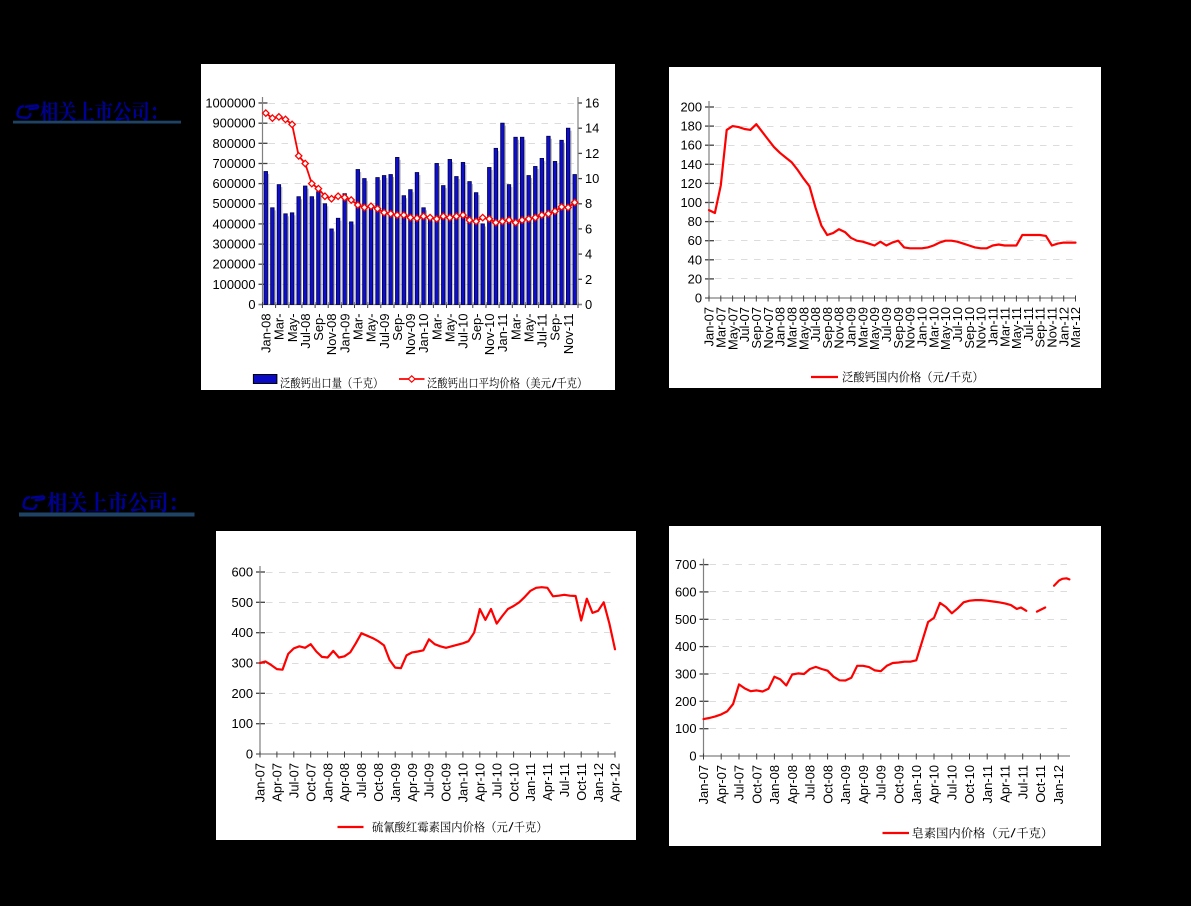  Describe the element at coordinates (1016, 328) in the screenshot. I see `svg-text: May-11` at that location.